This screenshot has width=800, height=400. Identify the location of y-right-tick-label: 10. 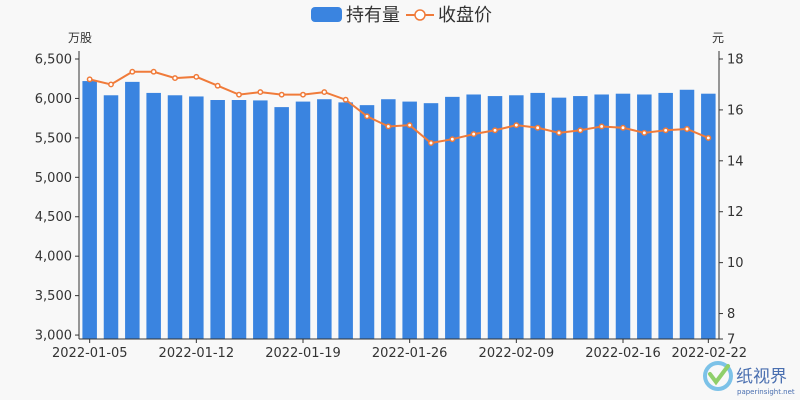
(735, 263).